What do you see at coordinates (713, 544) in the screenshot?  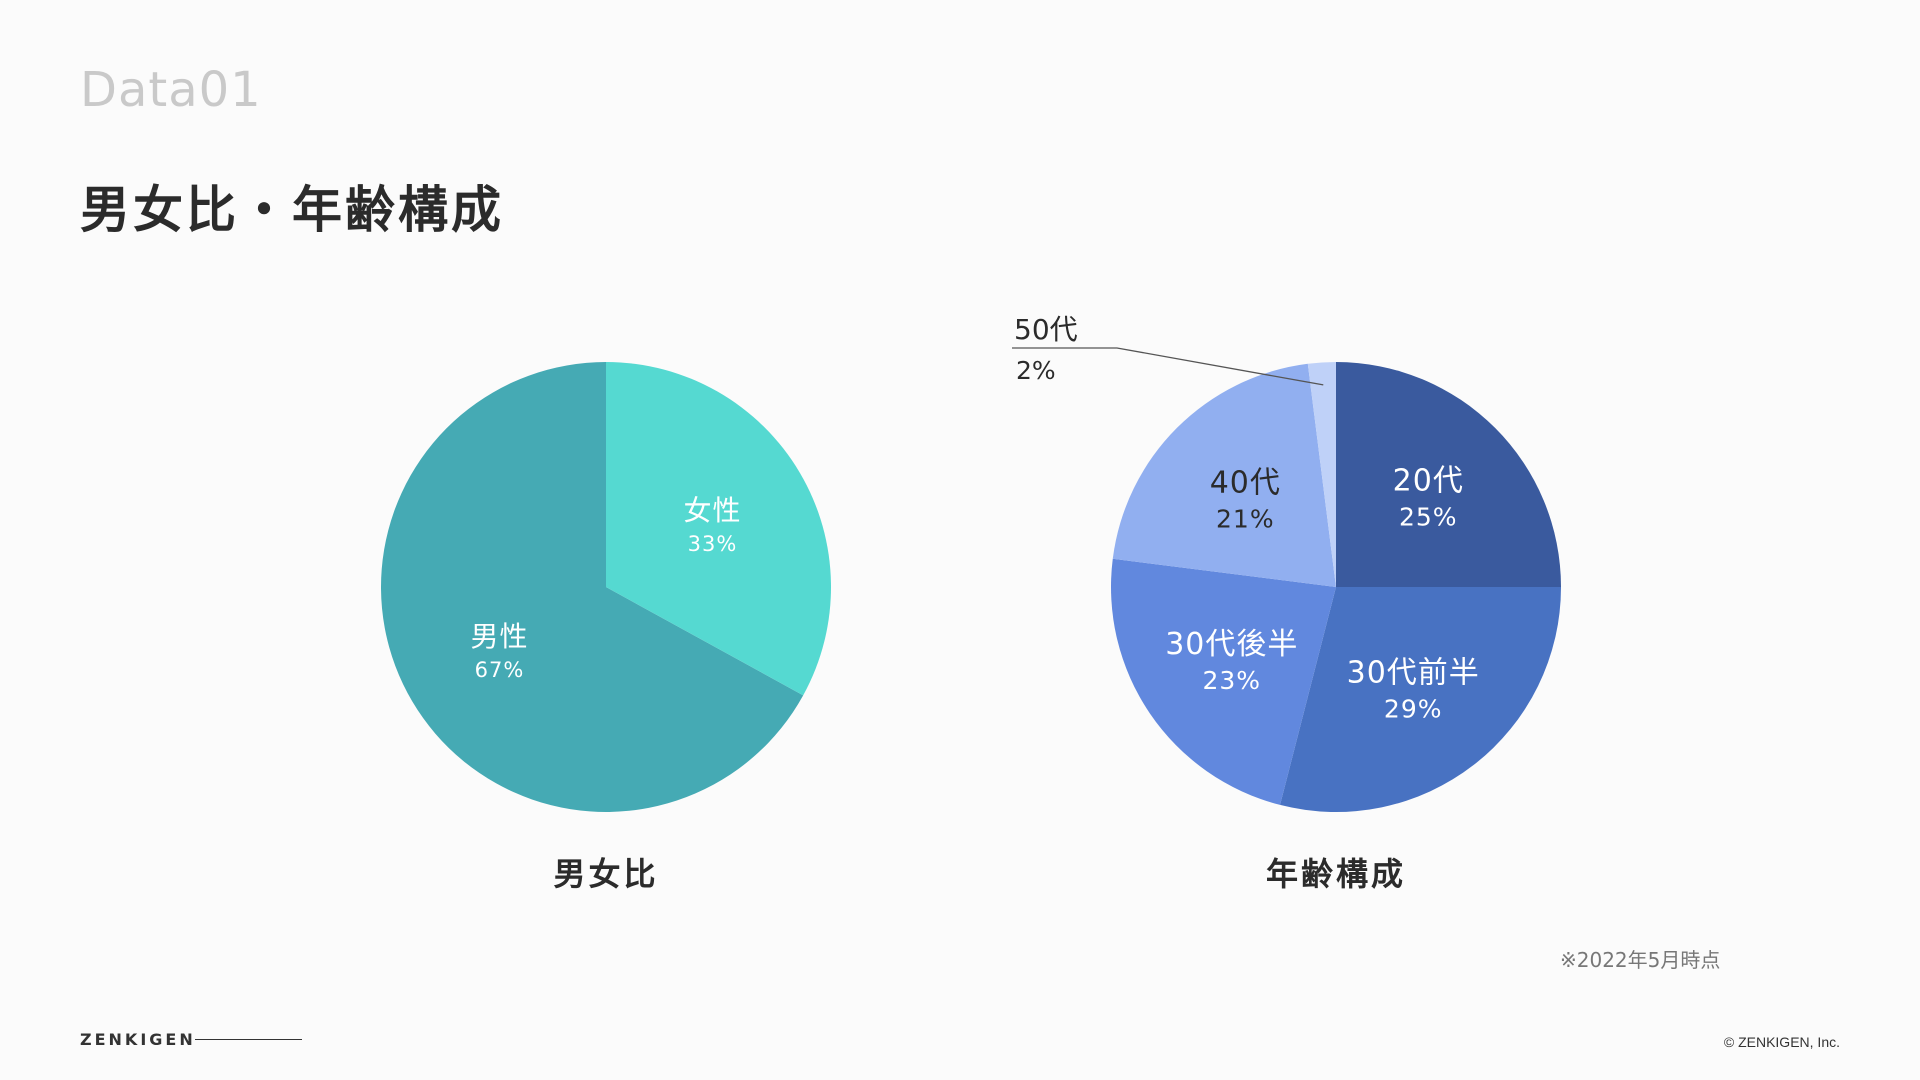 I see `slice-value-label: 33%` at bounding box center [713, 544].